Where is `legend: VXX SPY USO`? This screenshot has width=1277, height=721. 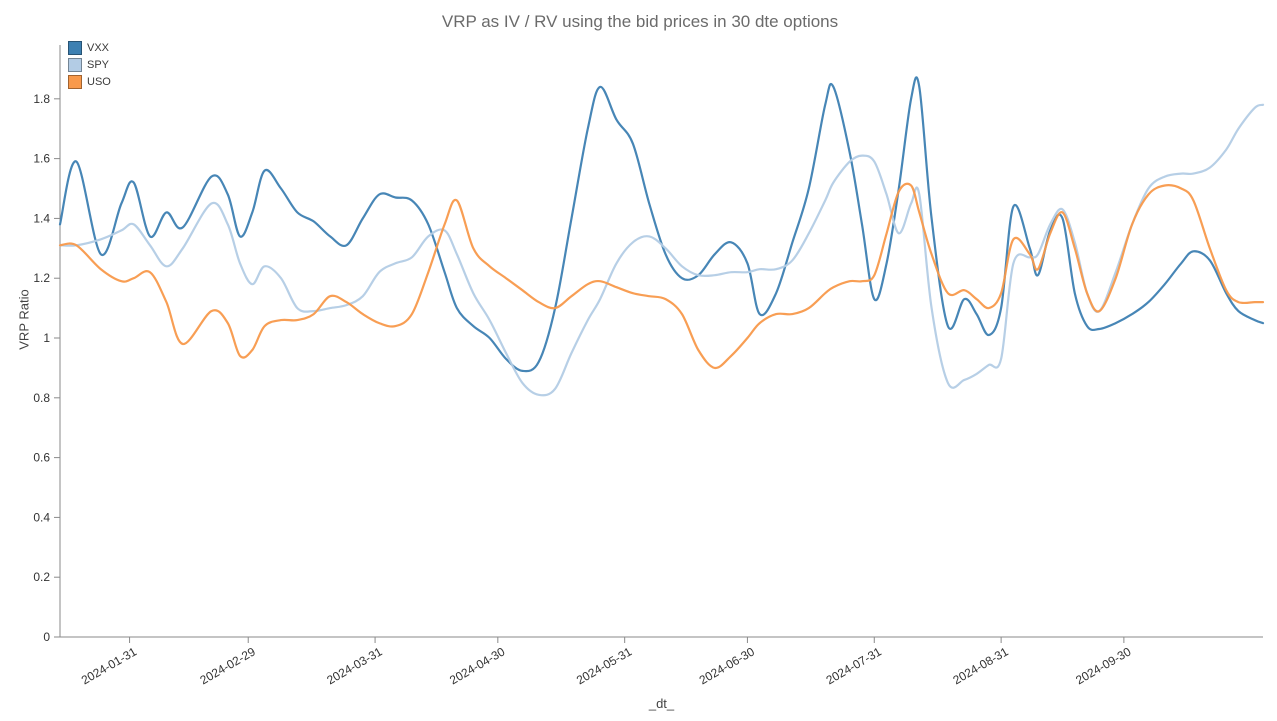 legend: VXX SPY USO is located at coordinates (89, 64).